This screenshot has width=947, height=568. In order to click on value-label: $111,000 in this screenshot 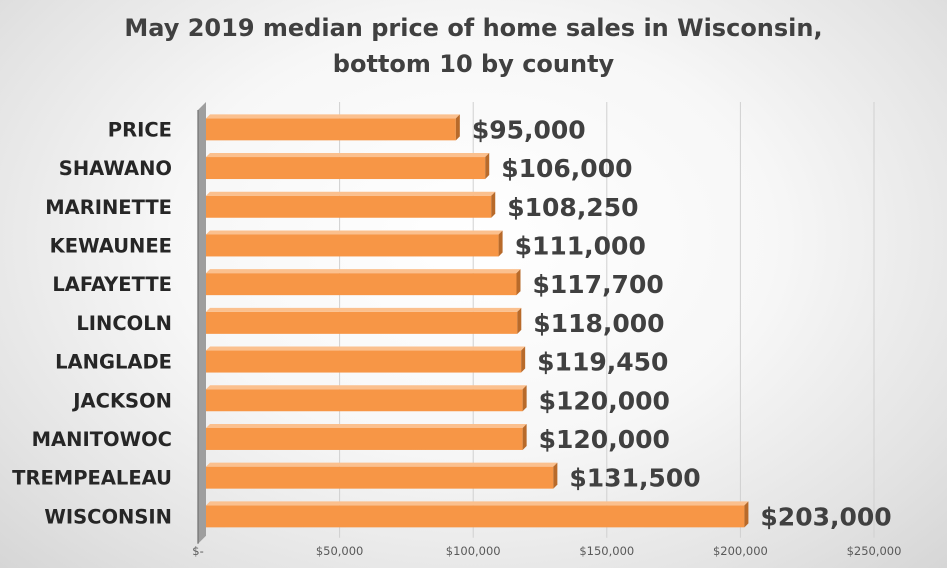, I will do `click(580, 245)`.